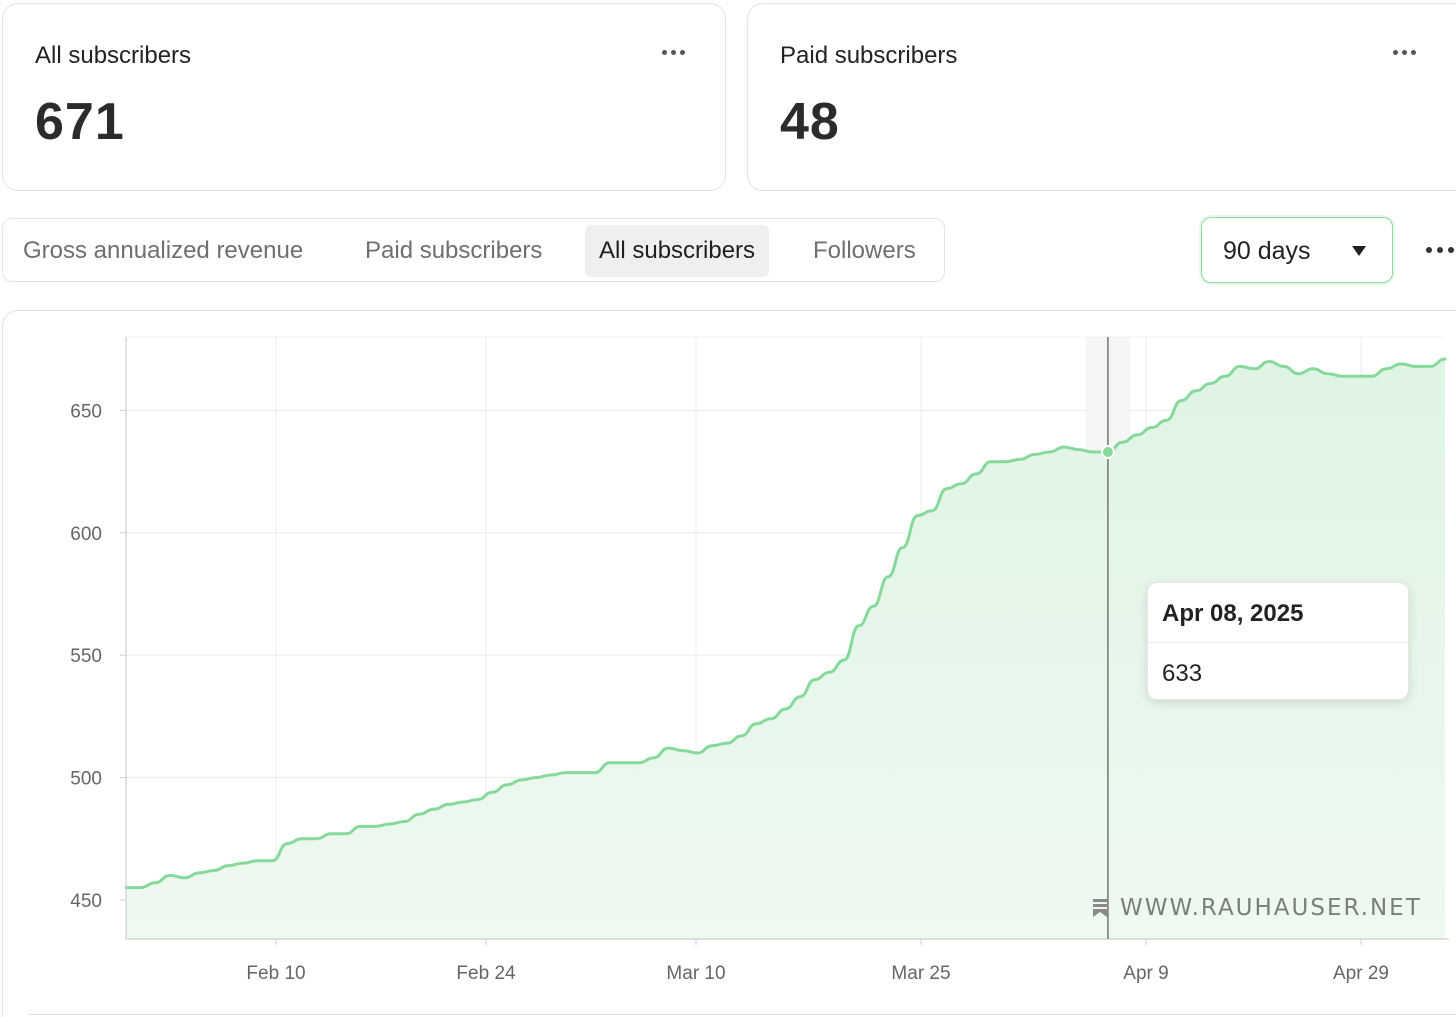 Image resolution: width=1456 pixels, height=1017 pixels. What do you see at coordinates (920, 973) in the screenshot?
I see `x-tick-label: Mar 25` at bounding box center [920, 973].